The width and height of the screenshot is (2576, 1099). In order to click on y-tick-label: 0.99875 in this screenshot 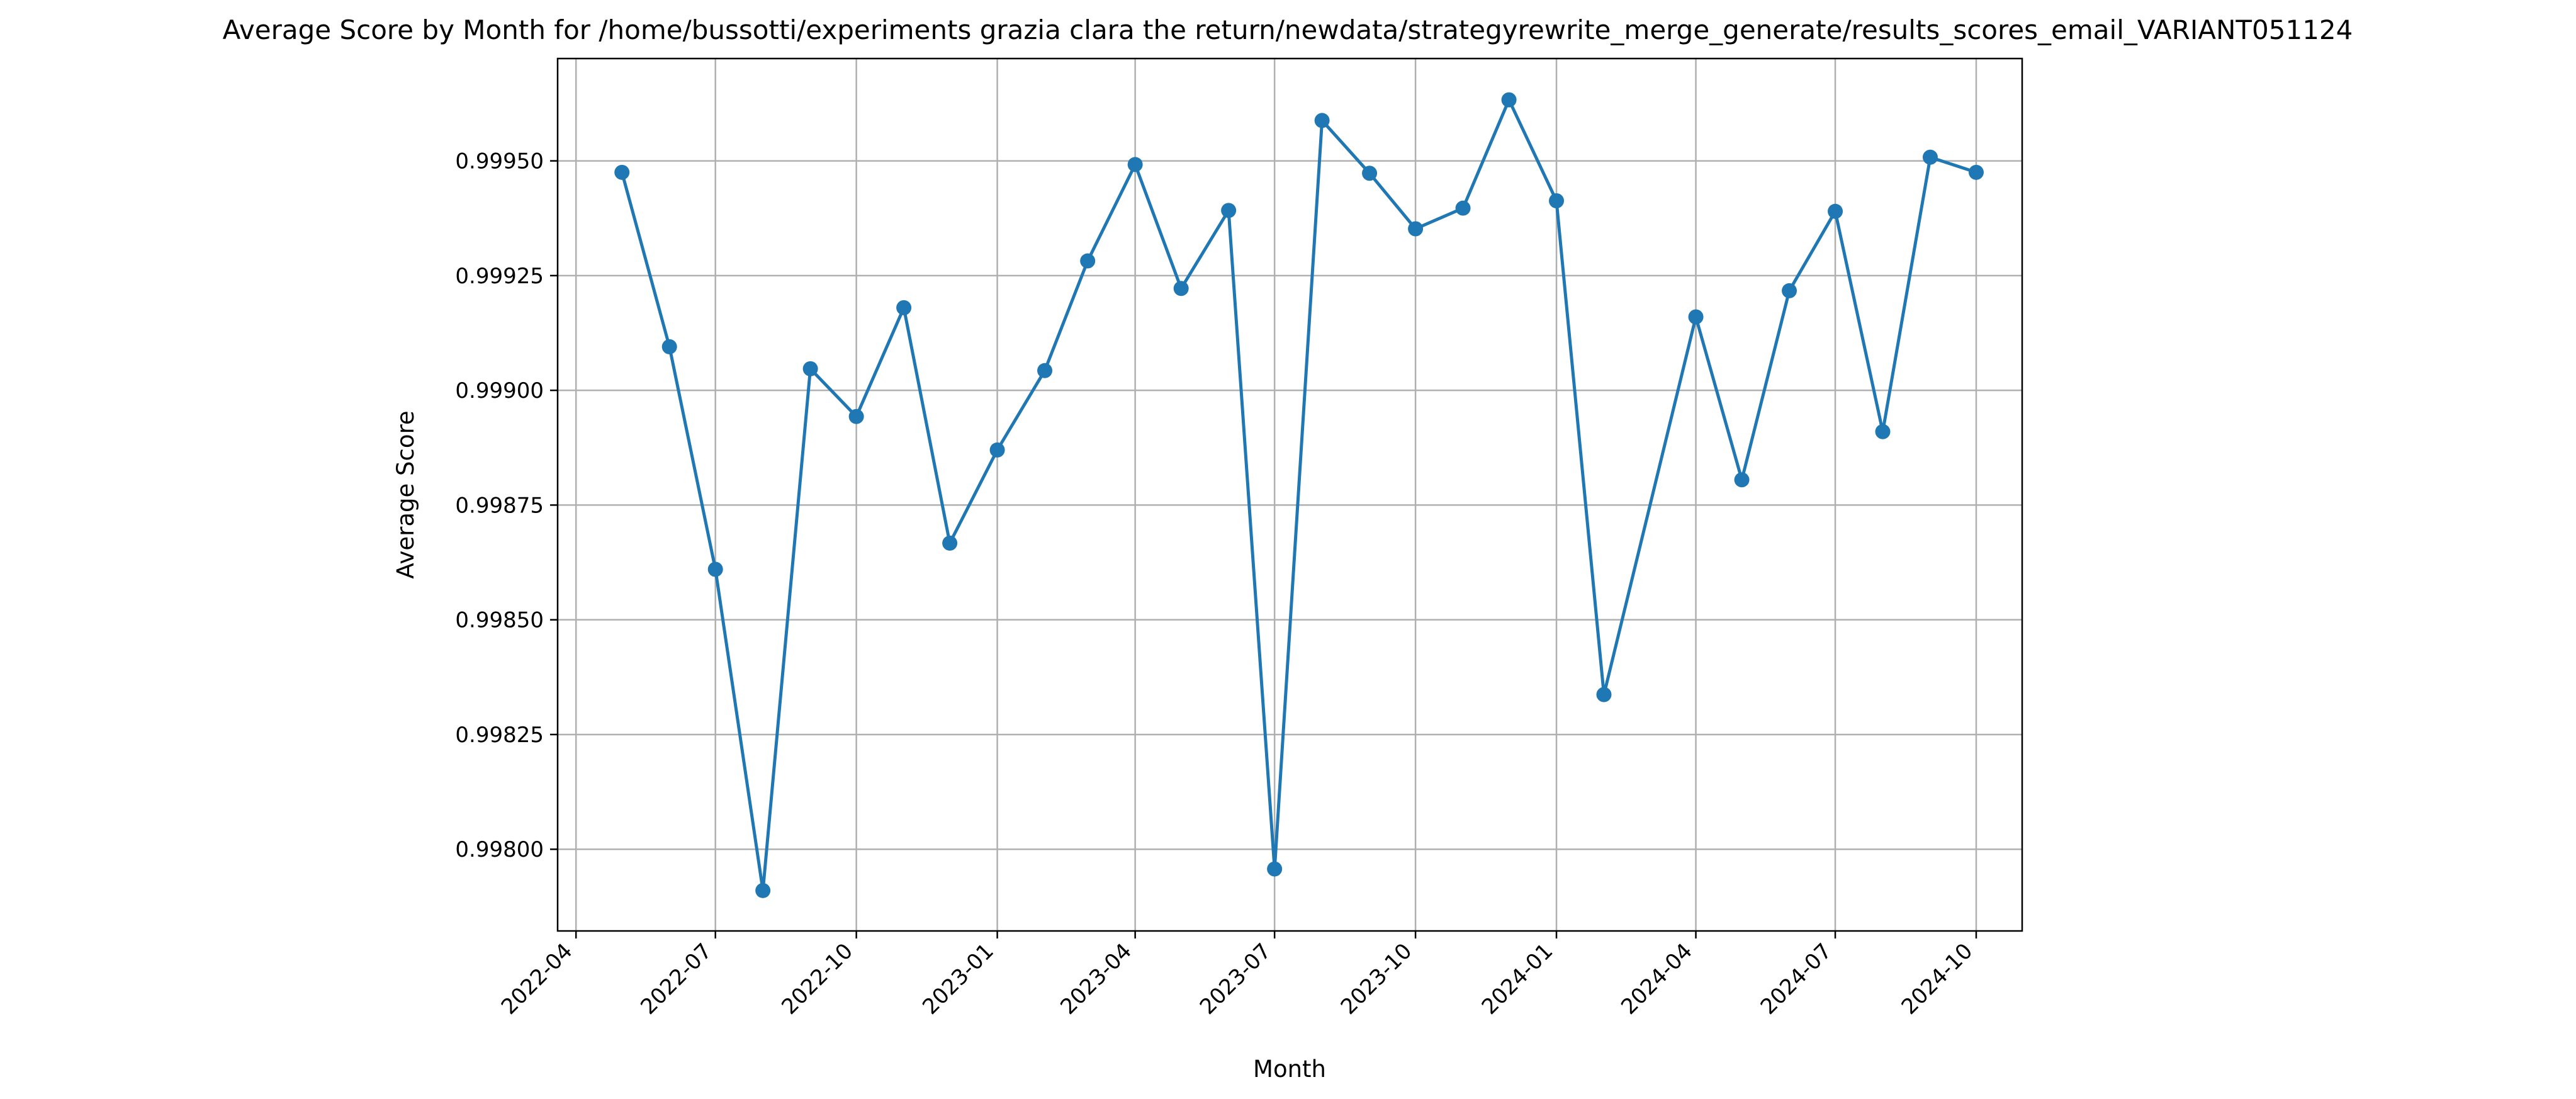, I will do `click(499, 505)`.